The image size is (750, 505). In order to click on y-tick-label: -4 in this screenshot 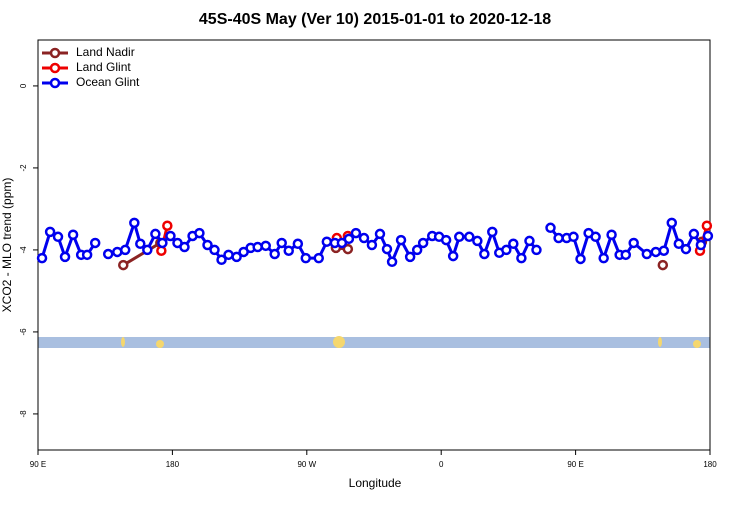, I will do `click(23, 250)`.